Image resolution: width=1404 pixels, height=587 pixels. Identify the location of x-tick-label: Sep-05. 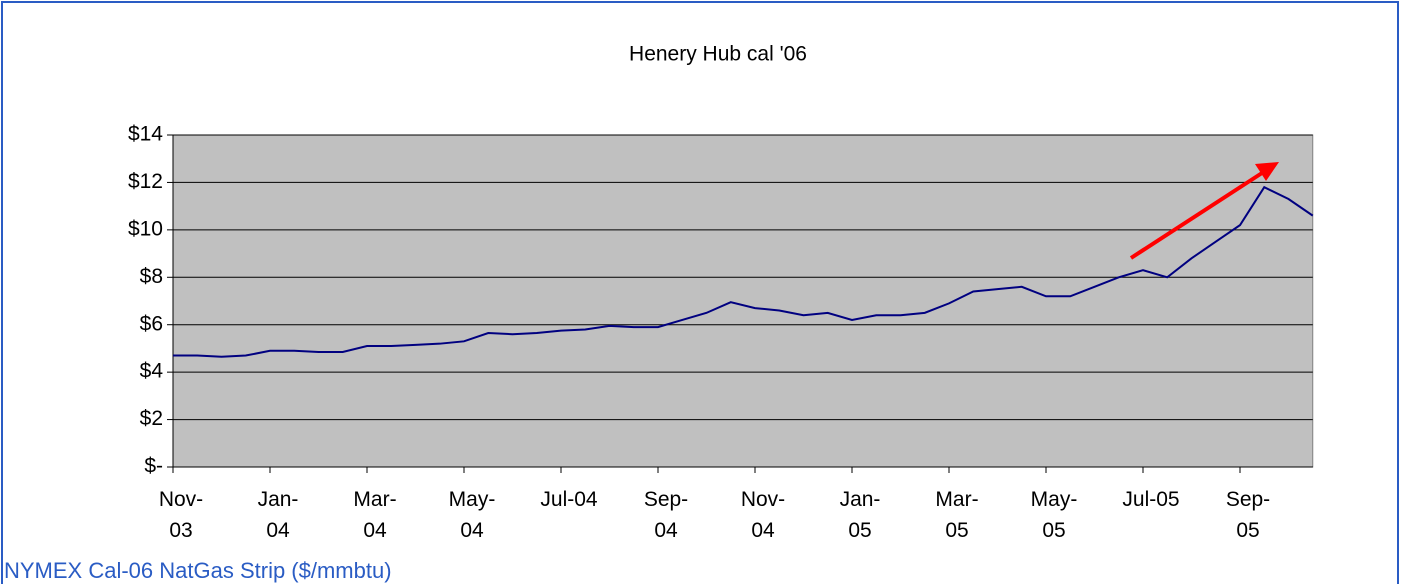
(1248, 515).